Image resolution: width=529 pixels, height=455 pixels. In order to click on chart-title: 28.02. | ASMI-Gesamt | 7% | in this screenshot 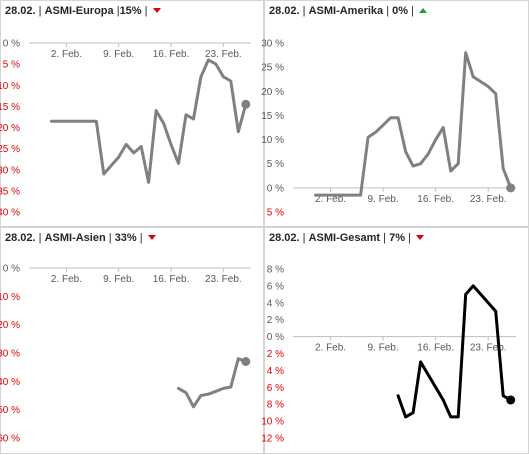, I will do `click(346, 238)`.